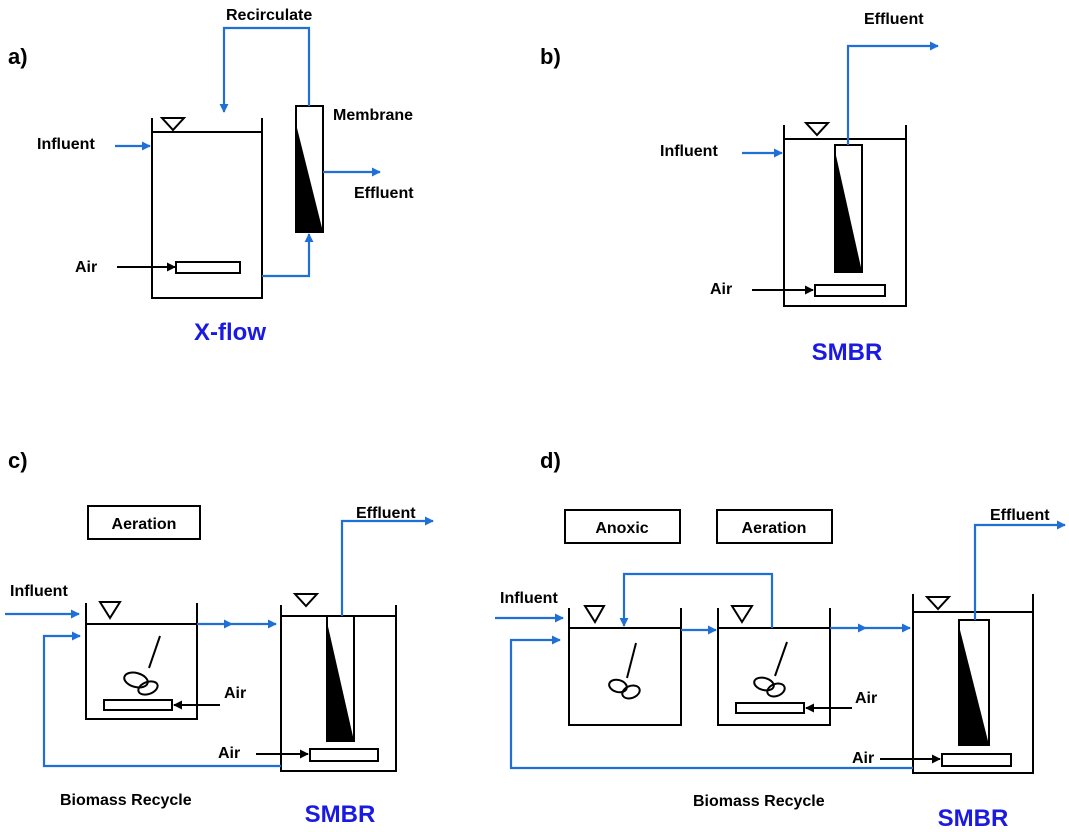  I want to click on panel-c-effluent-arrow, so click(387, 566).